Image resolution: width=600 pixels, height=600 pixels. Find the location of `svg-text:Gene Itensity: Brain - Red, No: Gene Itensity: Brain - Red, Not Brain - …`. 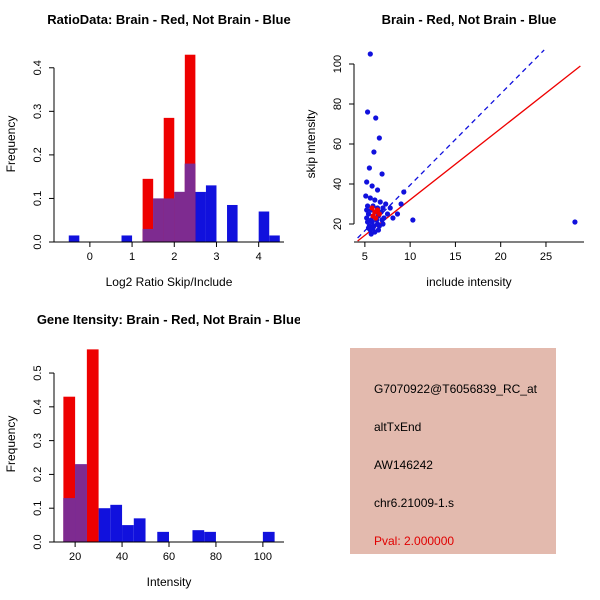

svg-text:Gene Itensity: Brain - Red, No: Gene Itensity: Brain - Red, Not Brain - … is located at coordinates (168, 319).